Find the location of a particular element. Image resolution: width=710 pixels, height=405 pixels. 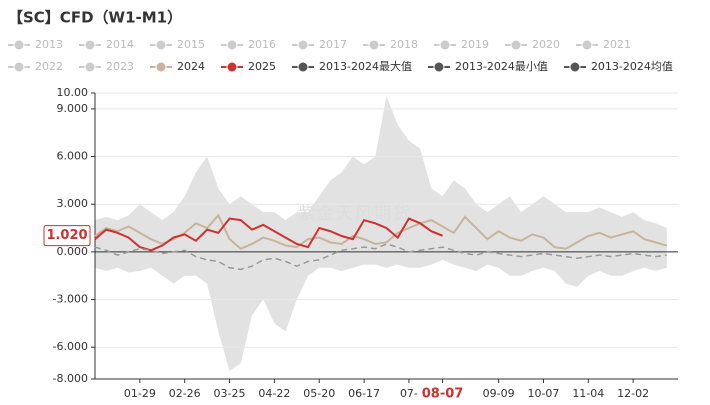

legend-label: 2013 is located at coordinates (49, 44).